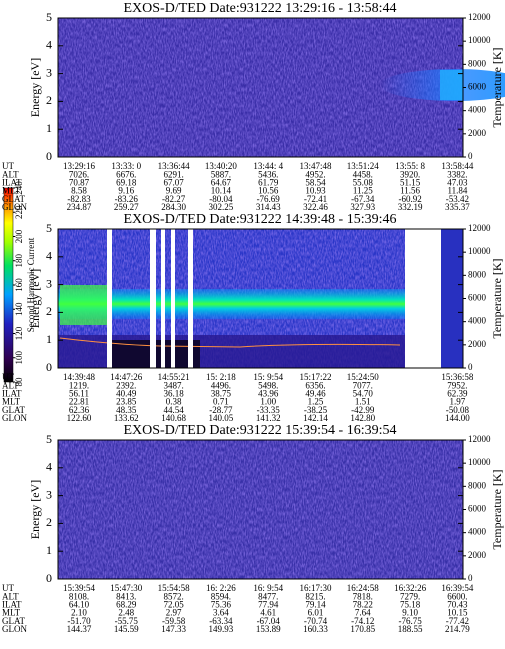 This screenshot has width=505, height=649. Describe the element at coordinates (19, 261) in the screenshot. I see `colorbar-tick-label: 180` at that location.